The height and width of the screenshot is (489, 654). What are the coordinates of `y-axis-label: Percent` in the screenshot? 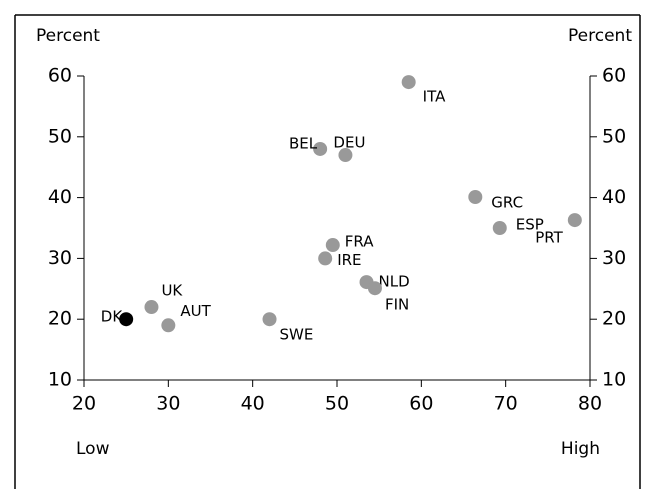 It's located at (68, 36).